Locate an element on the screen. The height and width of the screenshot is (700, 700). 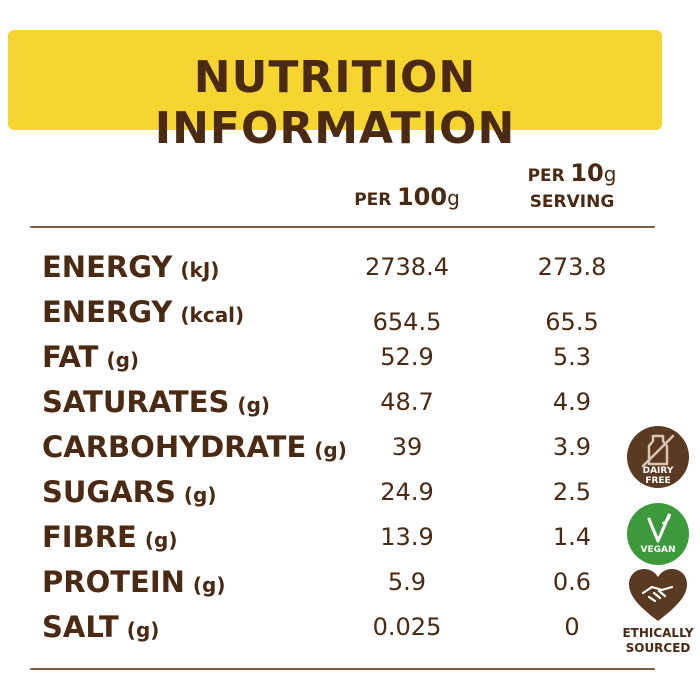
value-per-100g: 24.9 is located at coordinates (407, 492).